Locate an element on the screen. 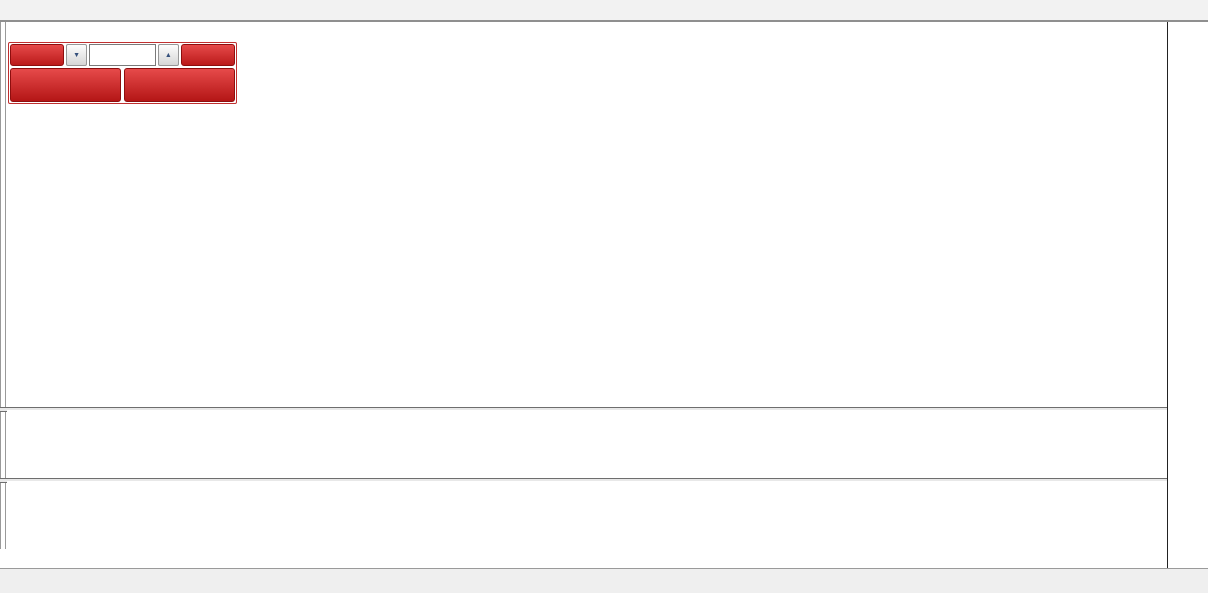  chevron-up-icon: ▲ is located at coordinates (168, 55).